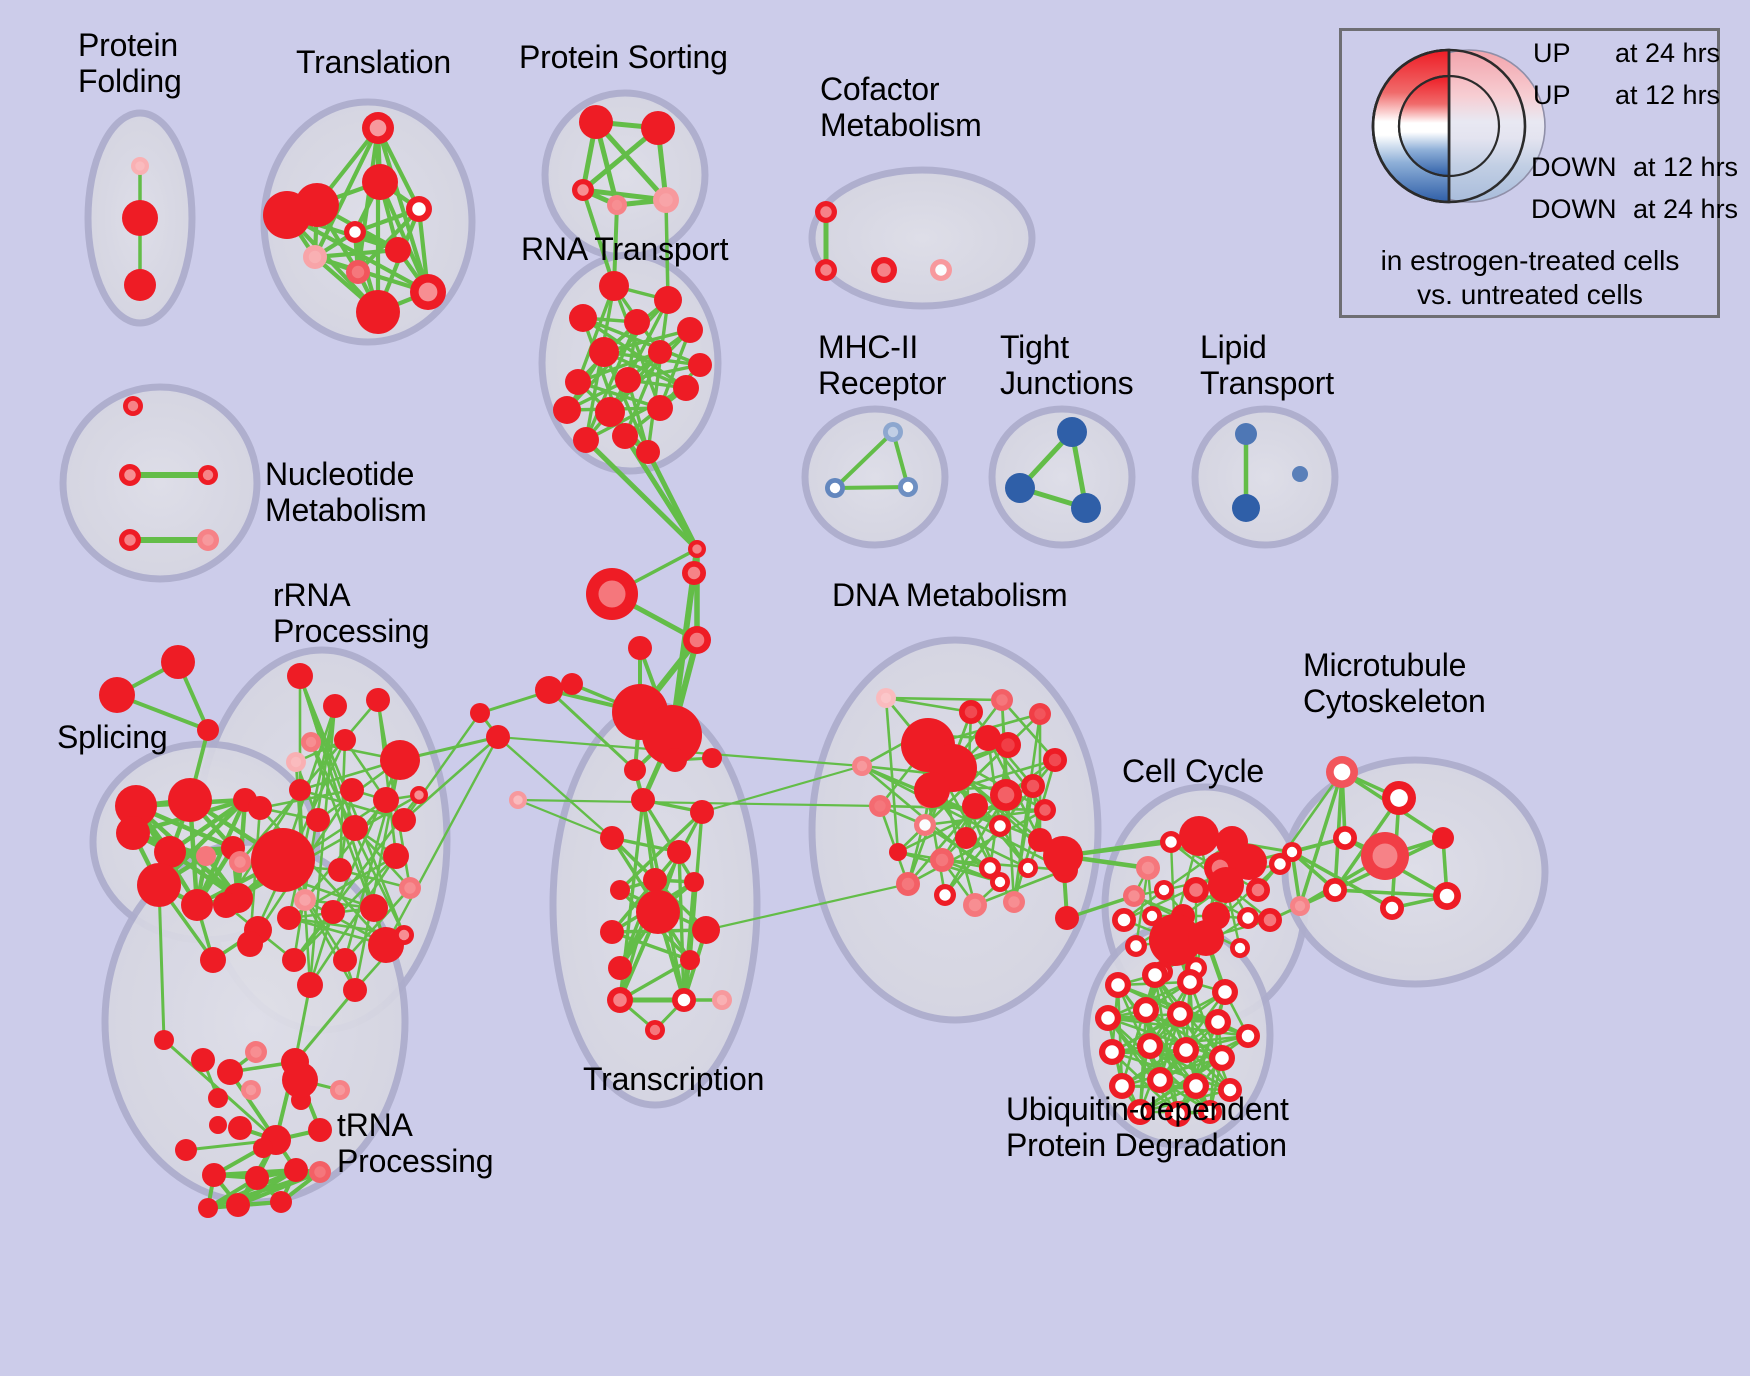  I want to click on legend-caption-line1: in estrogen-treated cells, so click(1530, 260).